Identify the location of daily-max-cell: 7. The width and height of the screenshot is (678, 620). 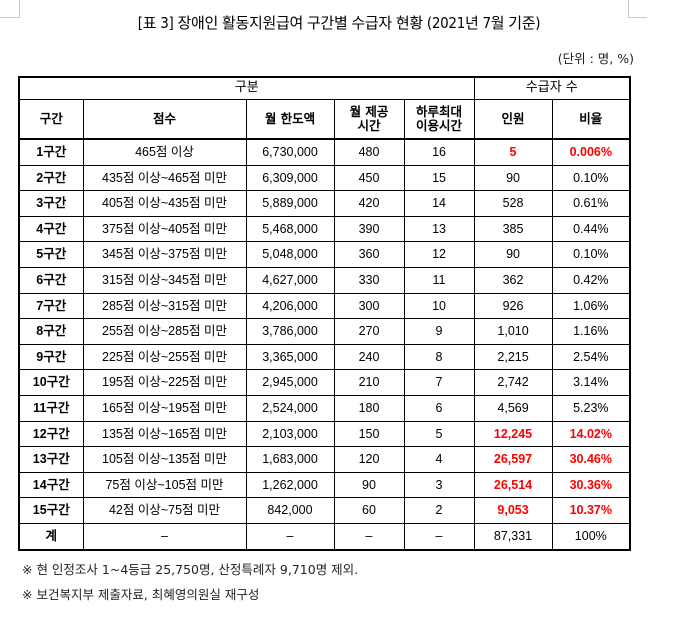
(439, 382).